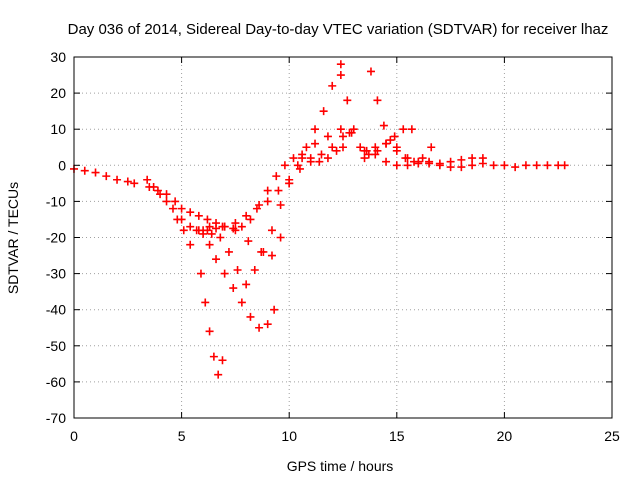 The width and height of the screenshot is (640, 480). Describe the element at coordinates (56, 346) in the screenshot. I see `y-tick-label: -50` at that location.